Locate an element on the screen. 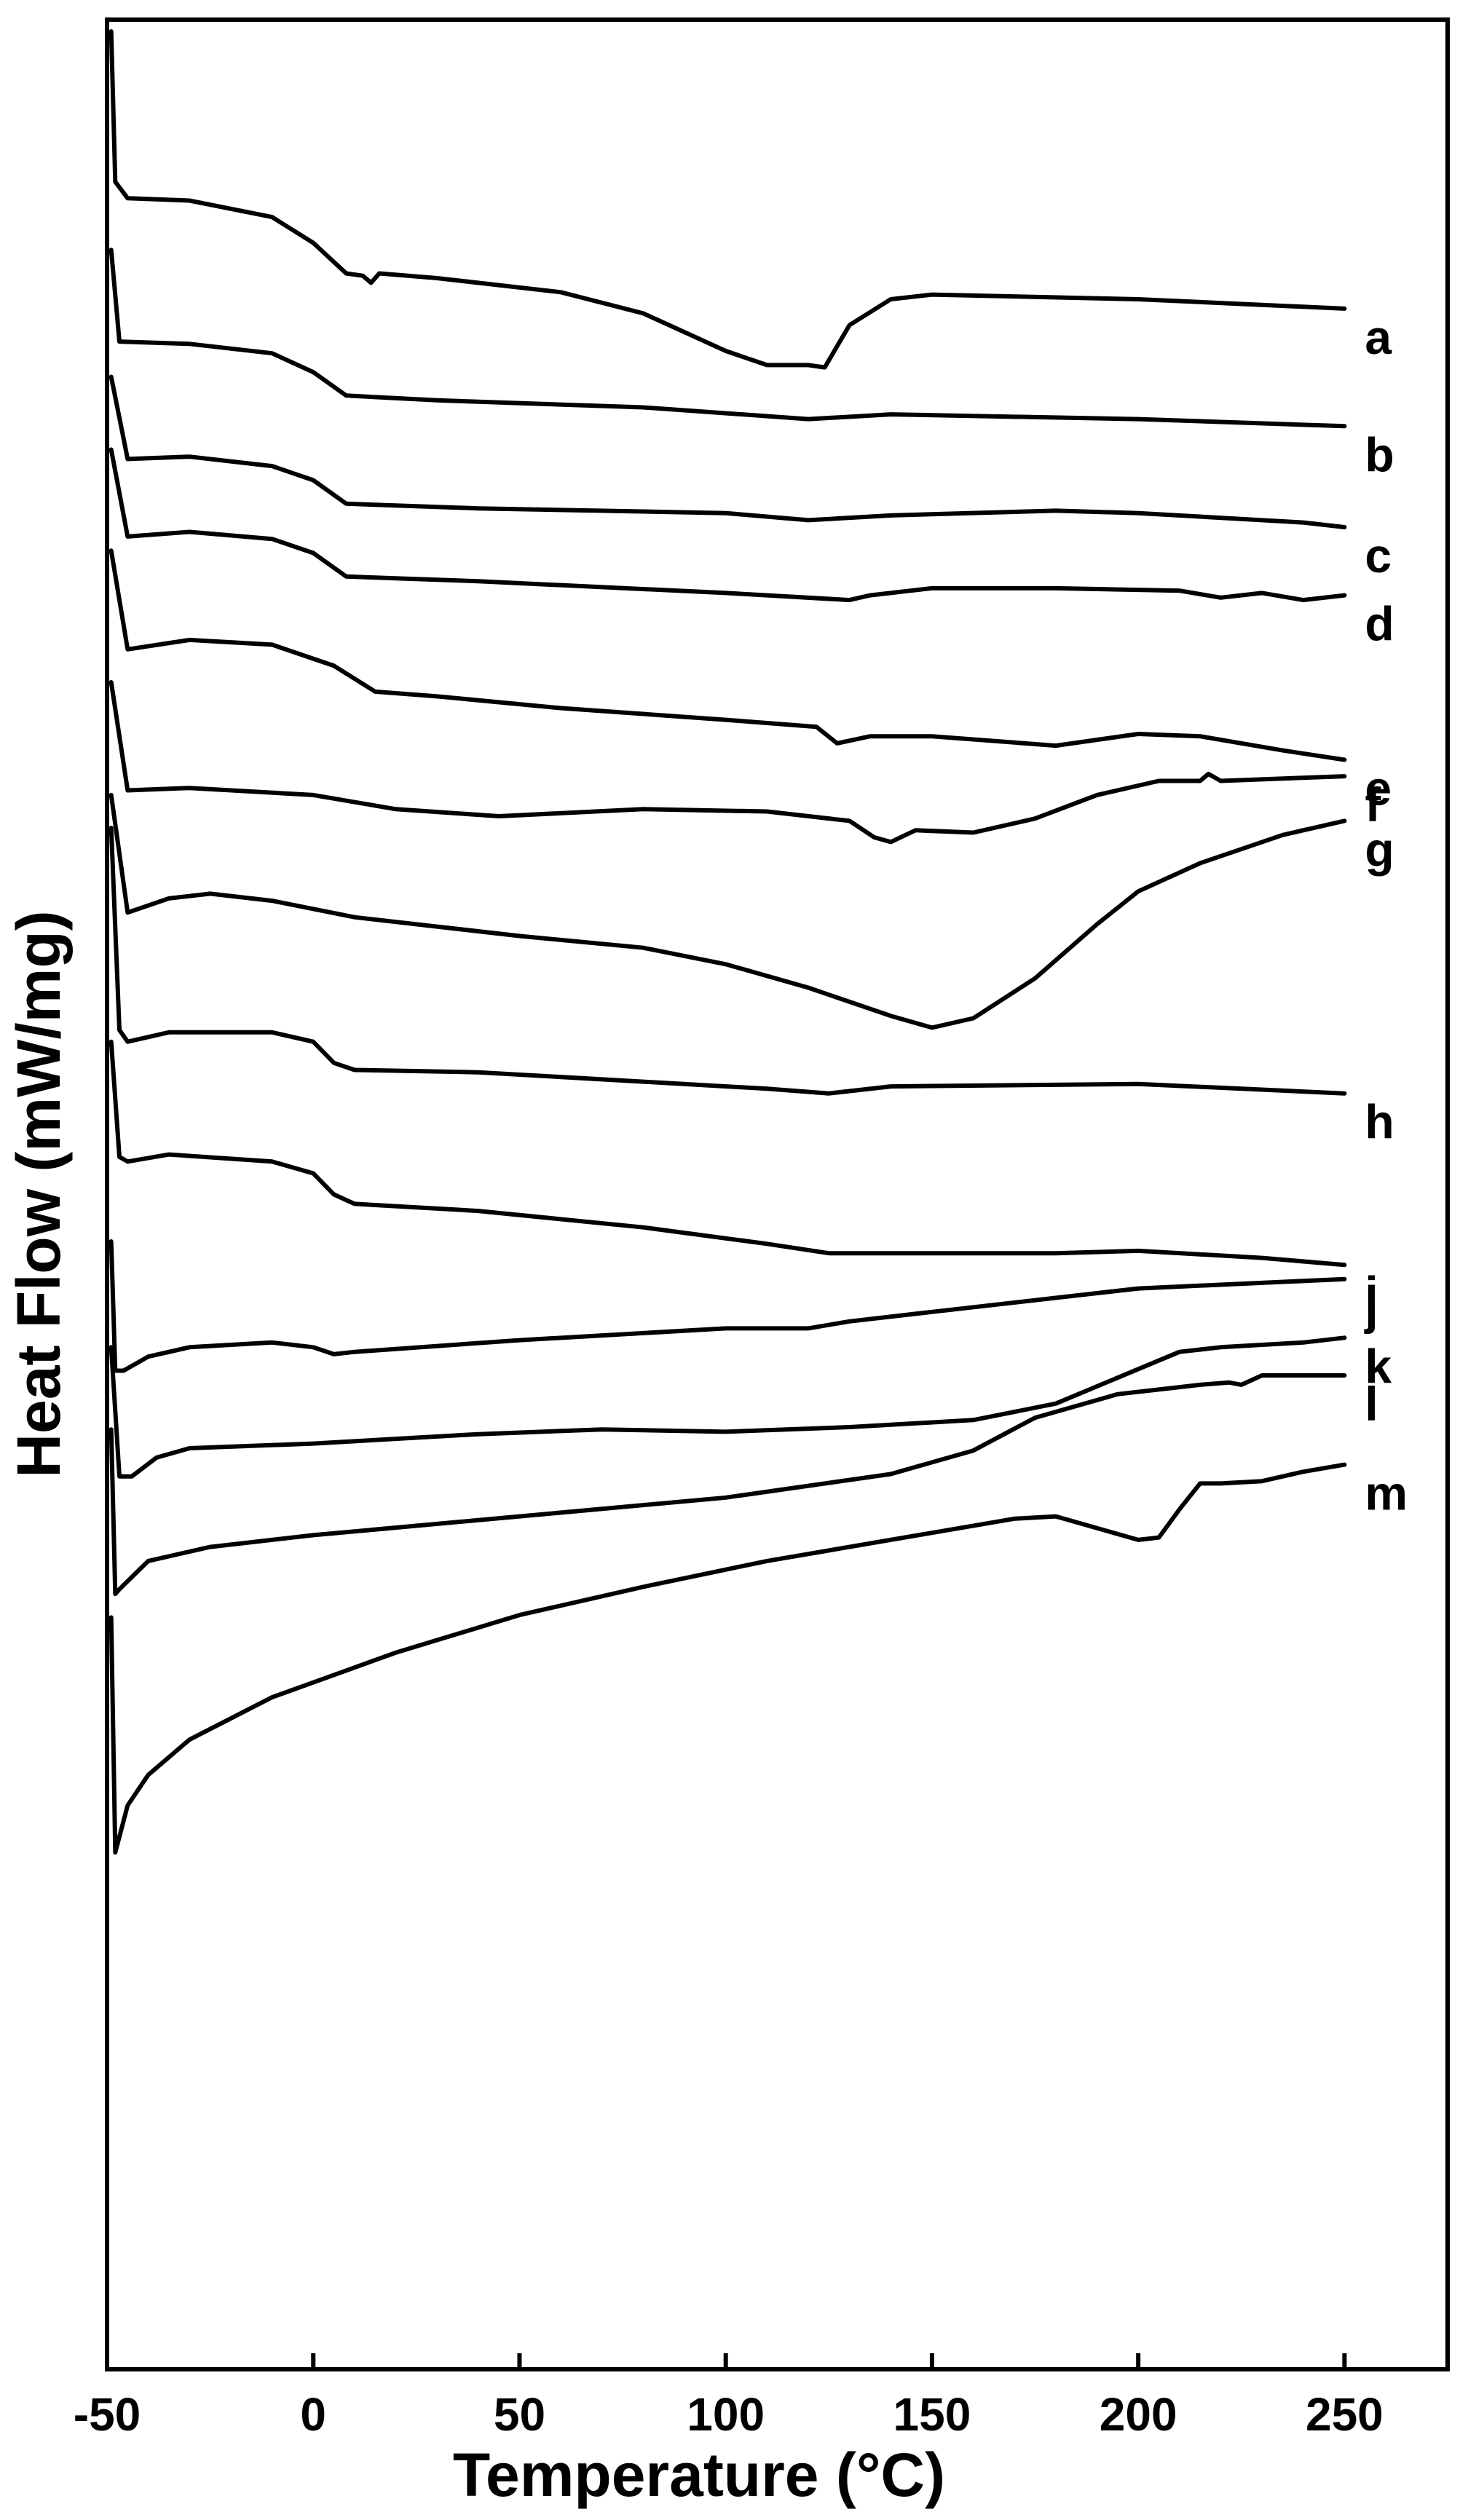 Image resolution: width=1468 pixels, height=2520 pixels. series-line-c is located at coordinates (727, 451).